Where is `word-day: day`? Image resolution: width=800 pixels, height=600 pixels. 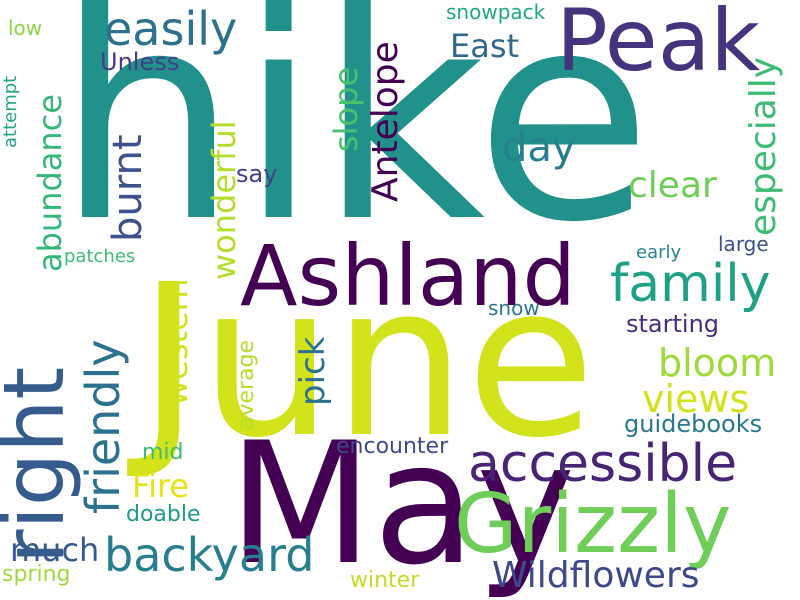
word-day: day is located at coordinates (539, 148).